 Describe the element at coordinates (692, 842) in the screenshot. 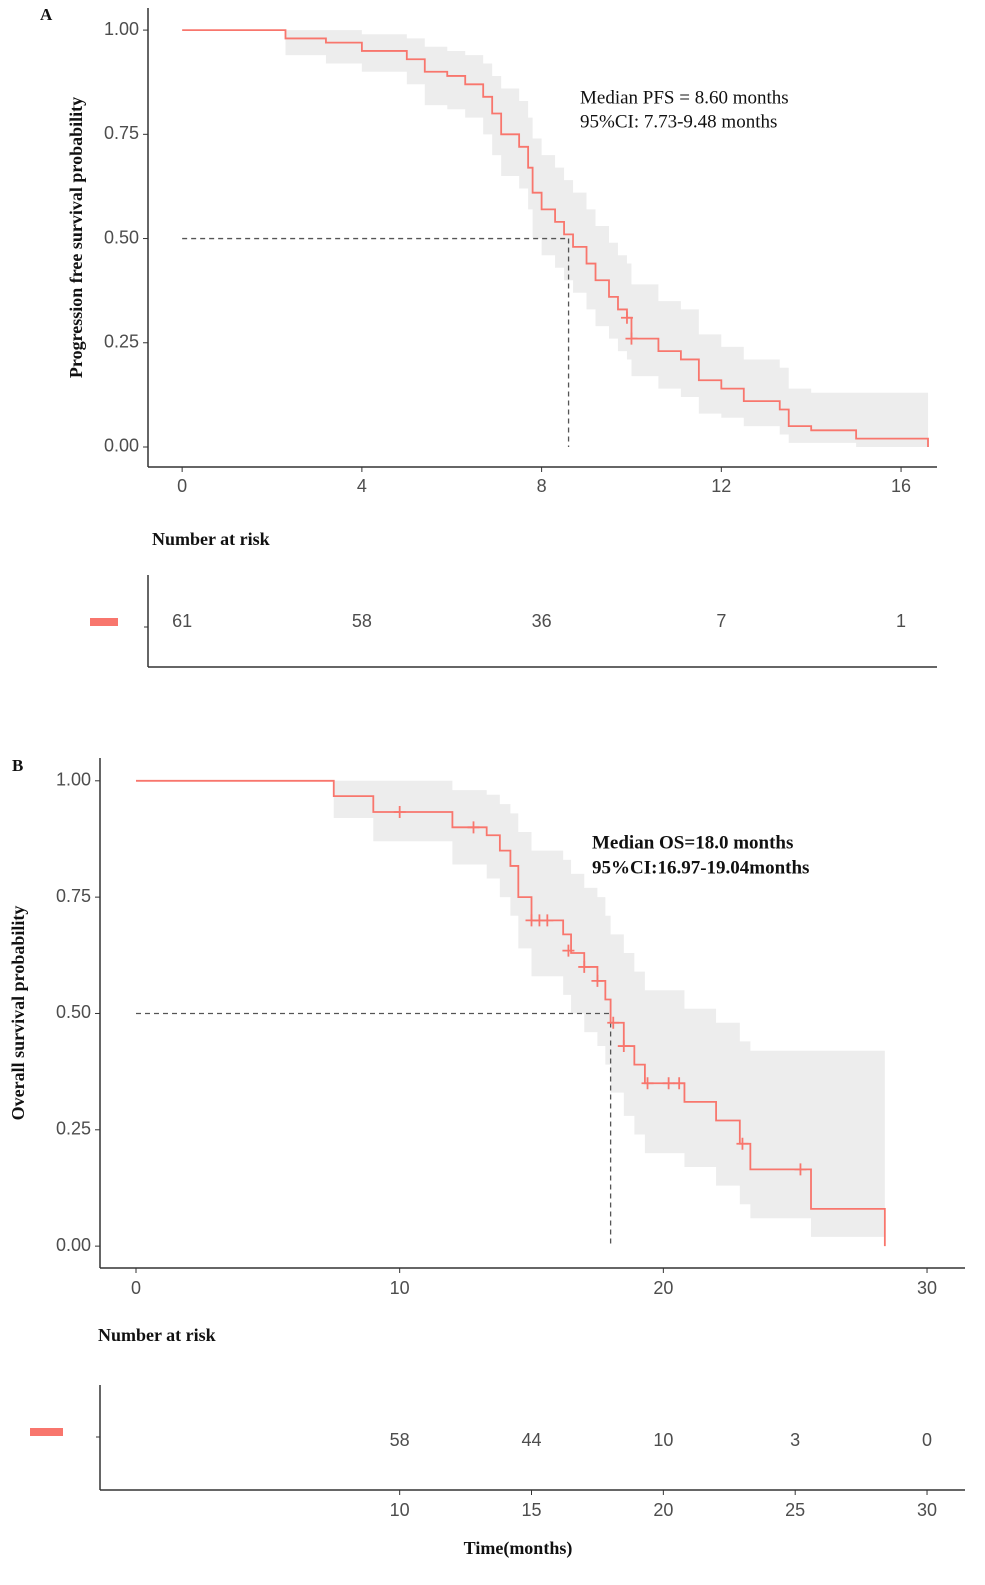

I see `annotation: Median OS=18.0 months` at that location.